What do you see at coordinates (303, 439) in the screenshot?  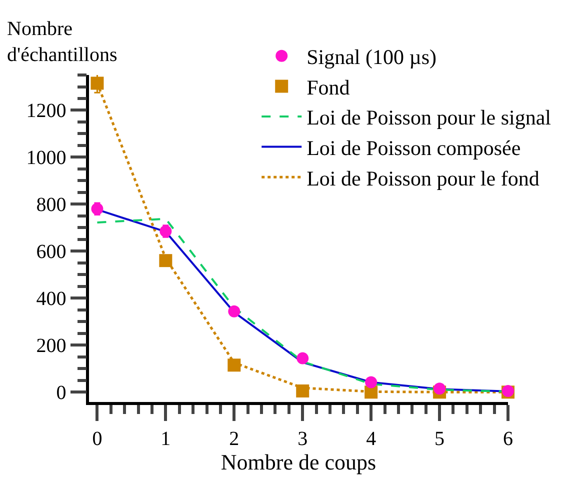 I see `x-tick-label: 3` at bounding box center [303, 439].